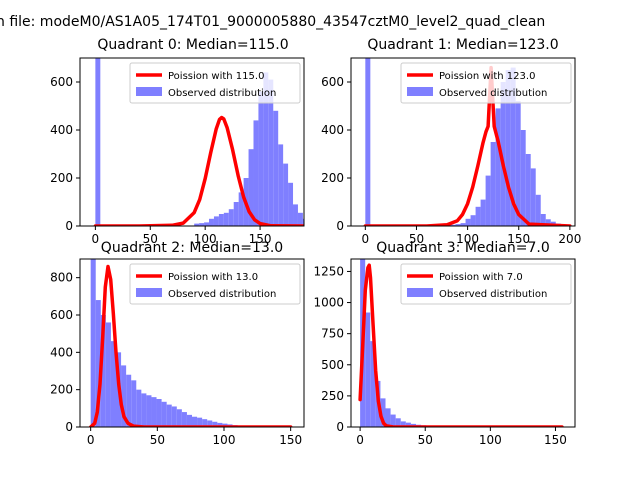 This screenshot has width=640, height=480. What do you see at coordinates (486, 83) in the screenshot?
I see `legend: Poission with 123.0 Observed distribution` at bounding box center [486, 83].